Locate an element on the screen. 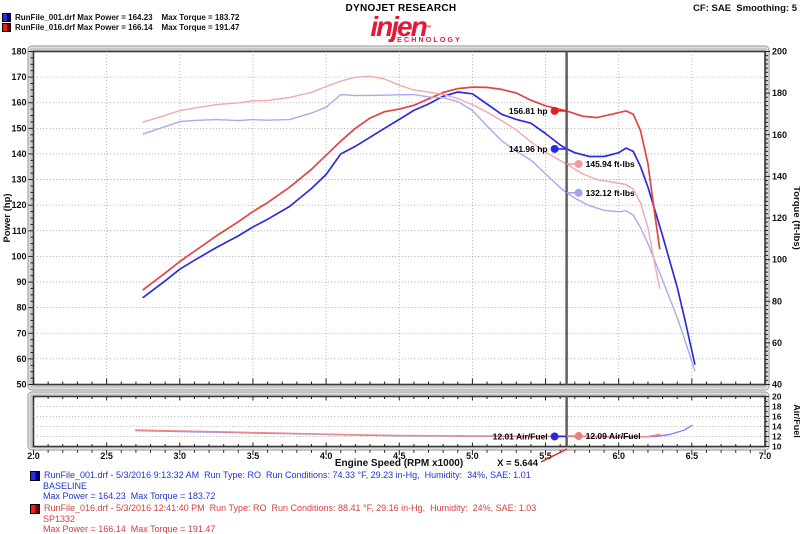  run016-color-swatch is located at coordinates (6, 27).